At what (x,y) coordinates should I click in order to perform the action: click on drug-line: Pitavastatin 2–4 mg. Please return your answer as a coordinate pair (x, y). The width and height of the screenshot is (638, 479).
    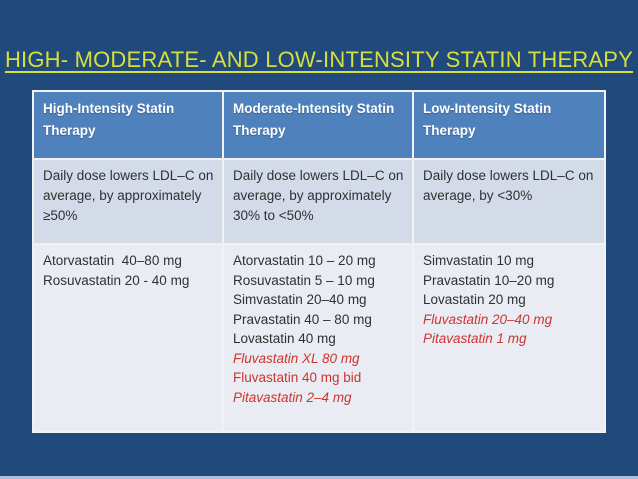
    Looking at the image, I should click on (292, 397).